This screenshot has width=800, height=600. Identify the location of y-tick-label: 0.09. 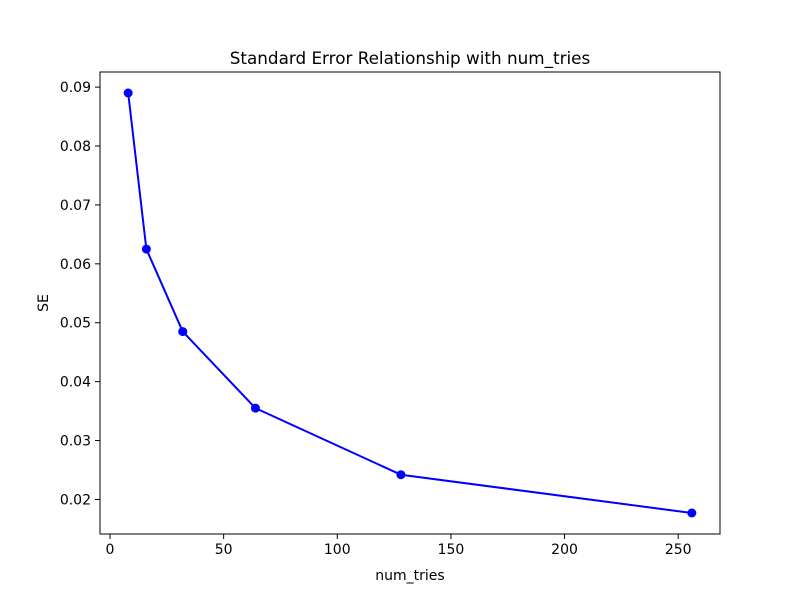
(75, 88).